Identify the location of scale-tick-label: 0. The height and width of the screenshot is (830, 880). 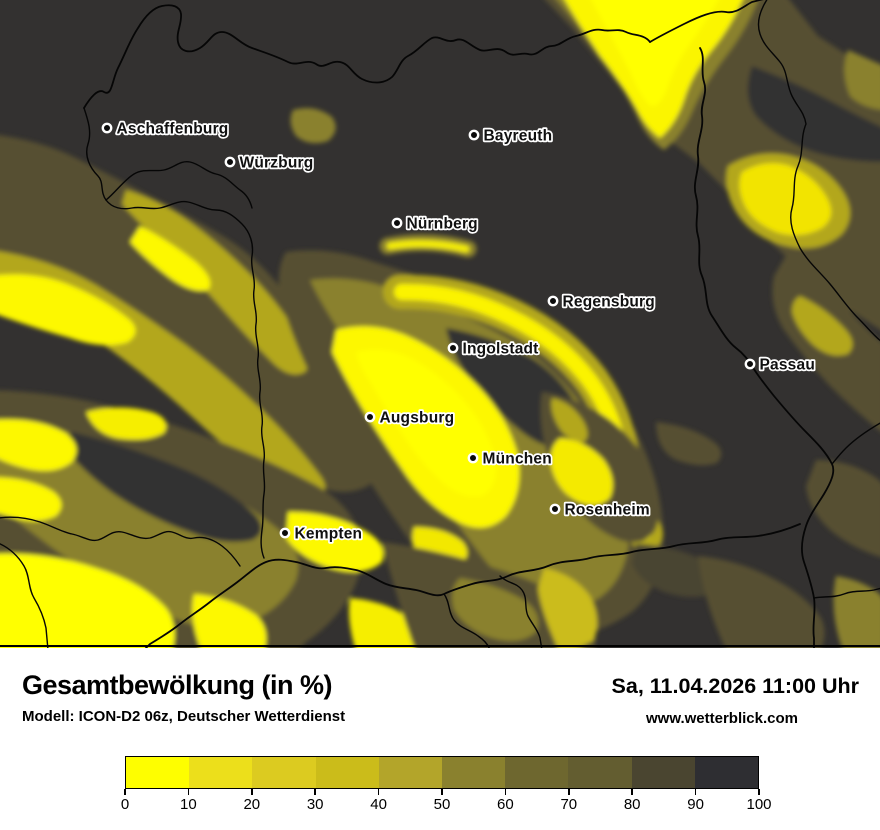
(125, 804).